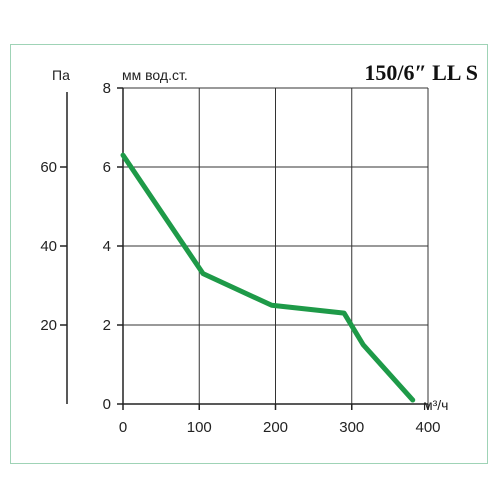 Image resolution: width=500 pixels, height=500 pixels. What do you see at coordinates (155, 75) in the screenshot?
I see `y-axis-label: мм вод.ст.` at bounding box center [155, 75].